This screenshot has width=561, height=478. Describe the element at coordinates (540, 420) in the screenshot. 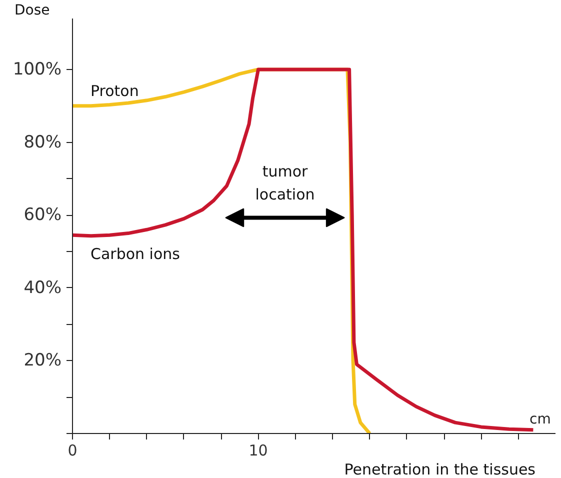

I see `annotation: cm` at that location.